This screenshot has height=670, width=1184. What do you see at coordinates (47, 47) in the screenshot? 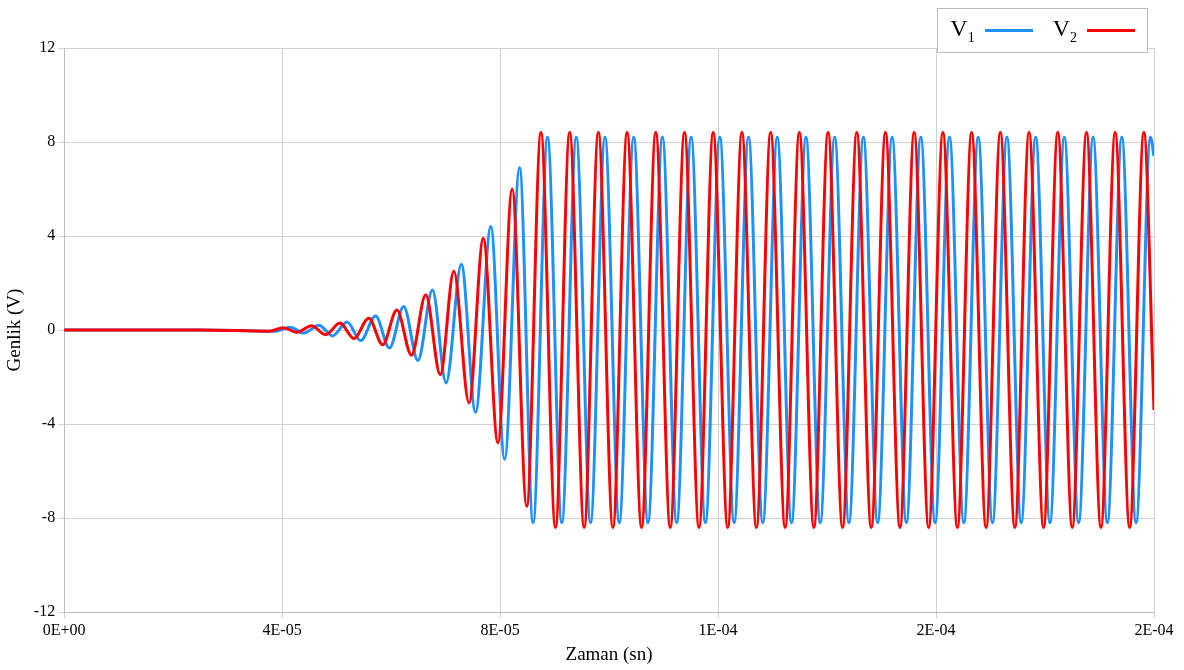
I see `y-tick-label: 12` at bounding box center [47, 47].